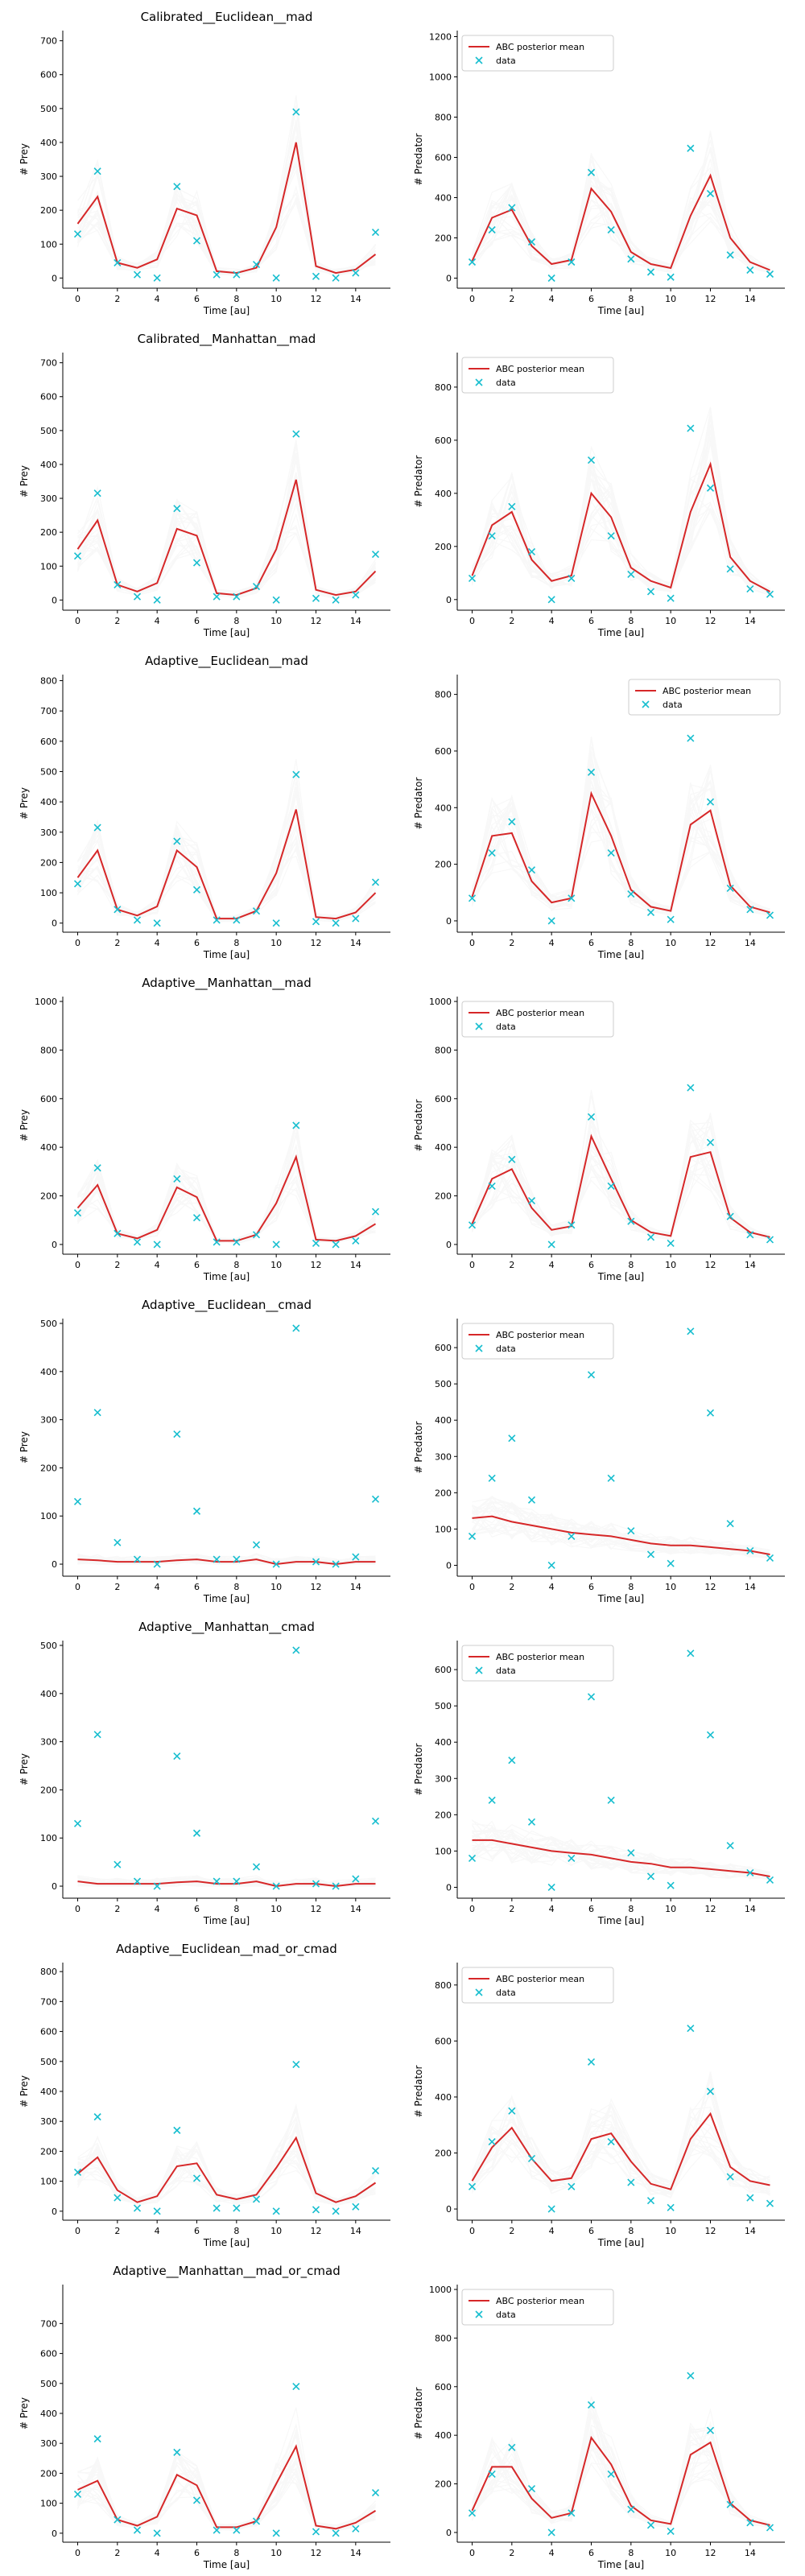  Describe the element at coordinates (226, 661) in the screenshot. I see `chart-title: Adaptive__Euclidean__mad` at that location.